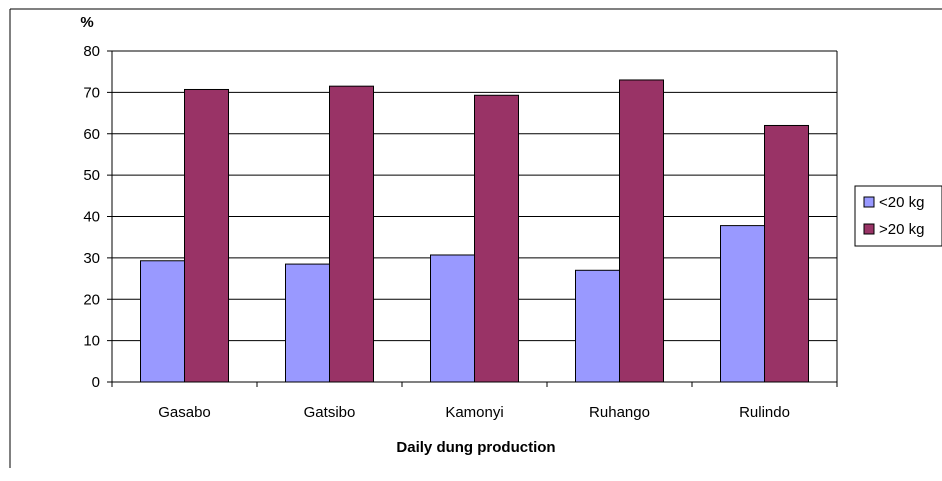 The image size is (942, 481). Describe the element at coordinates (91, 341) in the screenshot. I see `y-tick-label: 10` at that location.